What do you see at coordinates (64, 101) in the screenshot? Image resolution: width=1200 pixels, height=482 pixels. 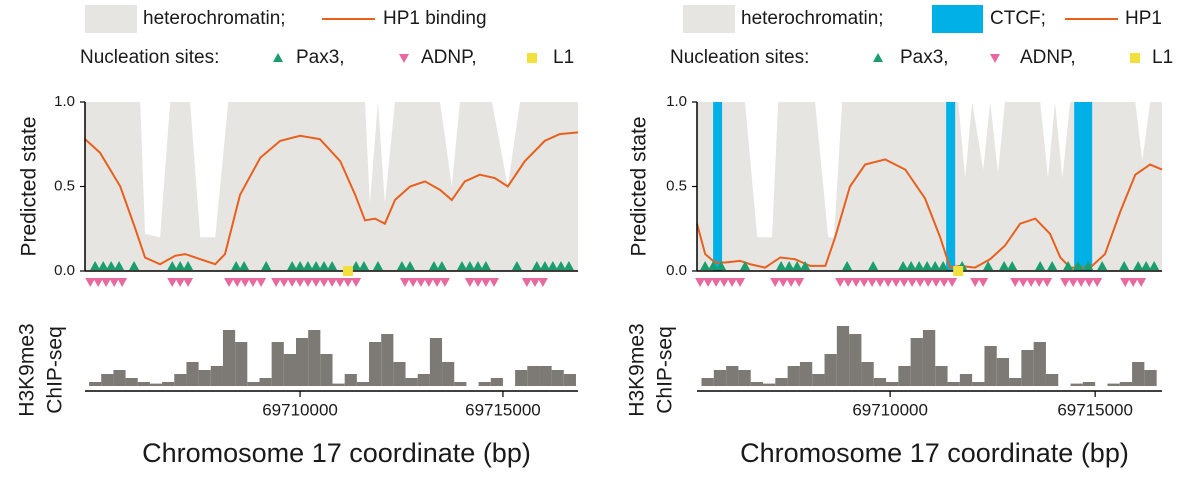 I see `y-tick-label: 1.0` at bounding box center [64, 101].